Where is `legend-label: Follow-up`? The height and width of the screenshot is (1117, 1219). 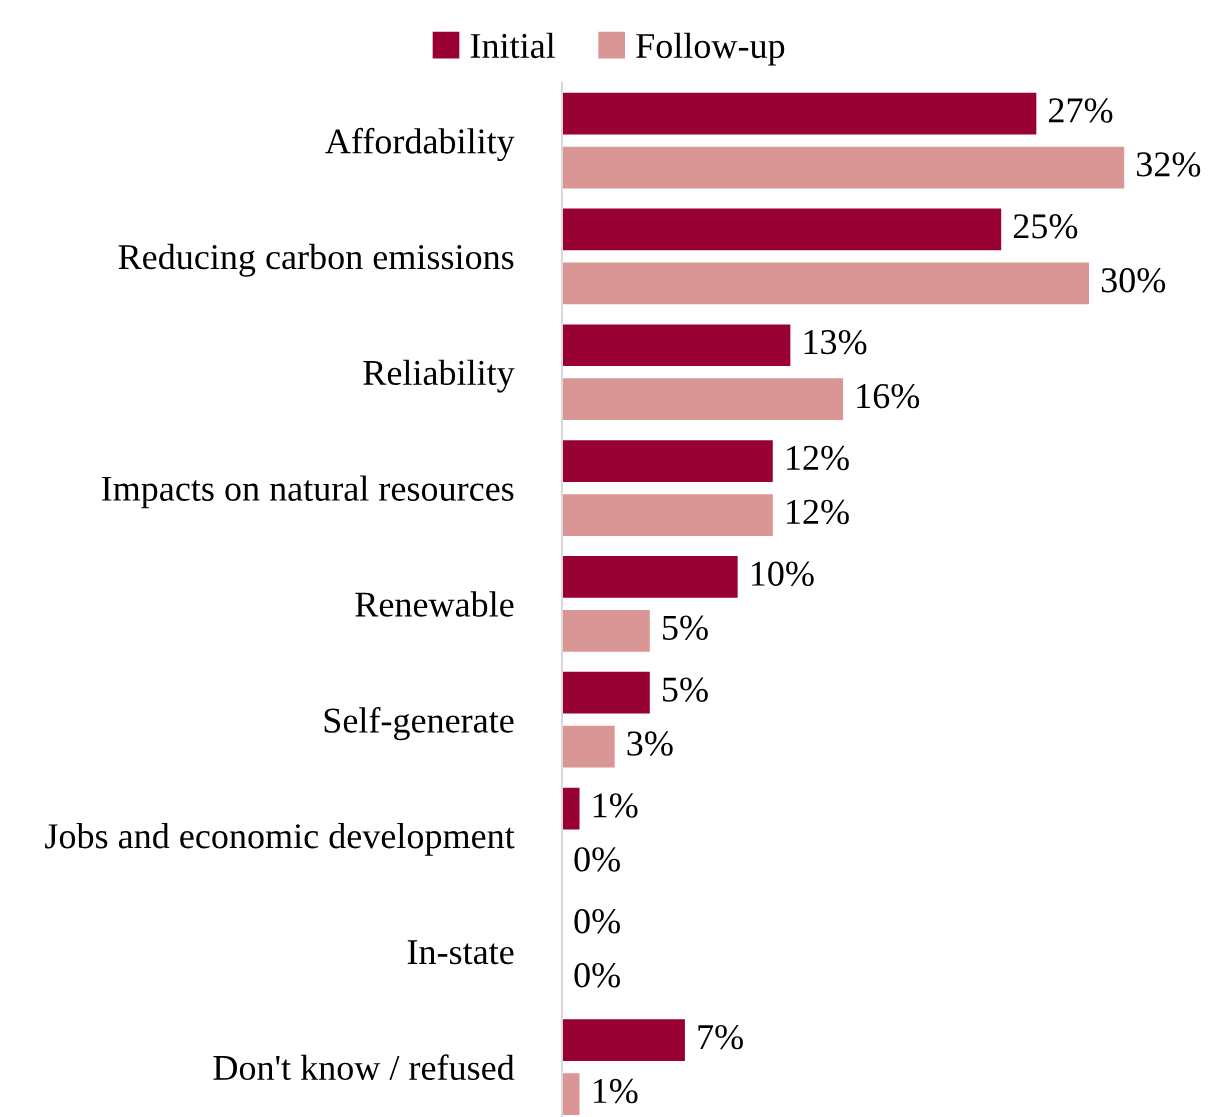
legend-label: Follow-up is located at coordinates (710, 49).